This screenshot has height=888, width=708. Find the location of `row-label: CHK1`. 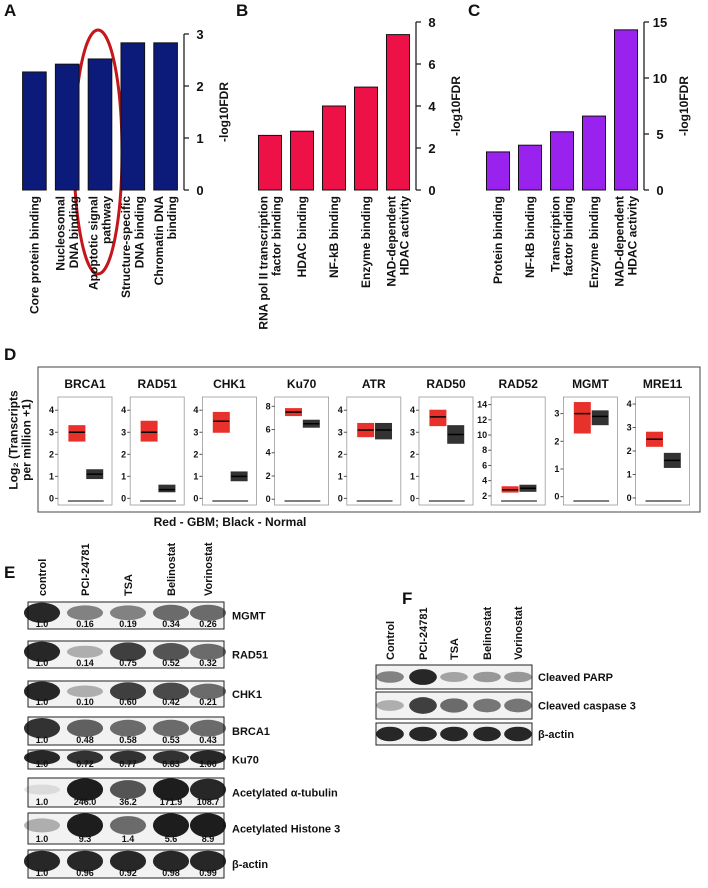

row-label: CHK1 is located at coordinates (247, 695).